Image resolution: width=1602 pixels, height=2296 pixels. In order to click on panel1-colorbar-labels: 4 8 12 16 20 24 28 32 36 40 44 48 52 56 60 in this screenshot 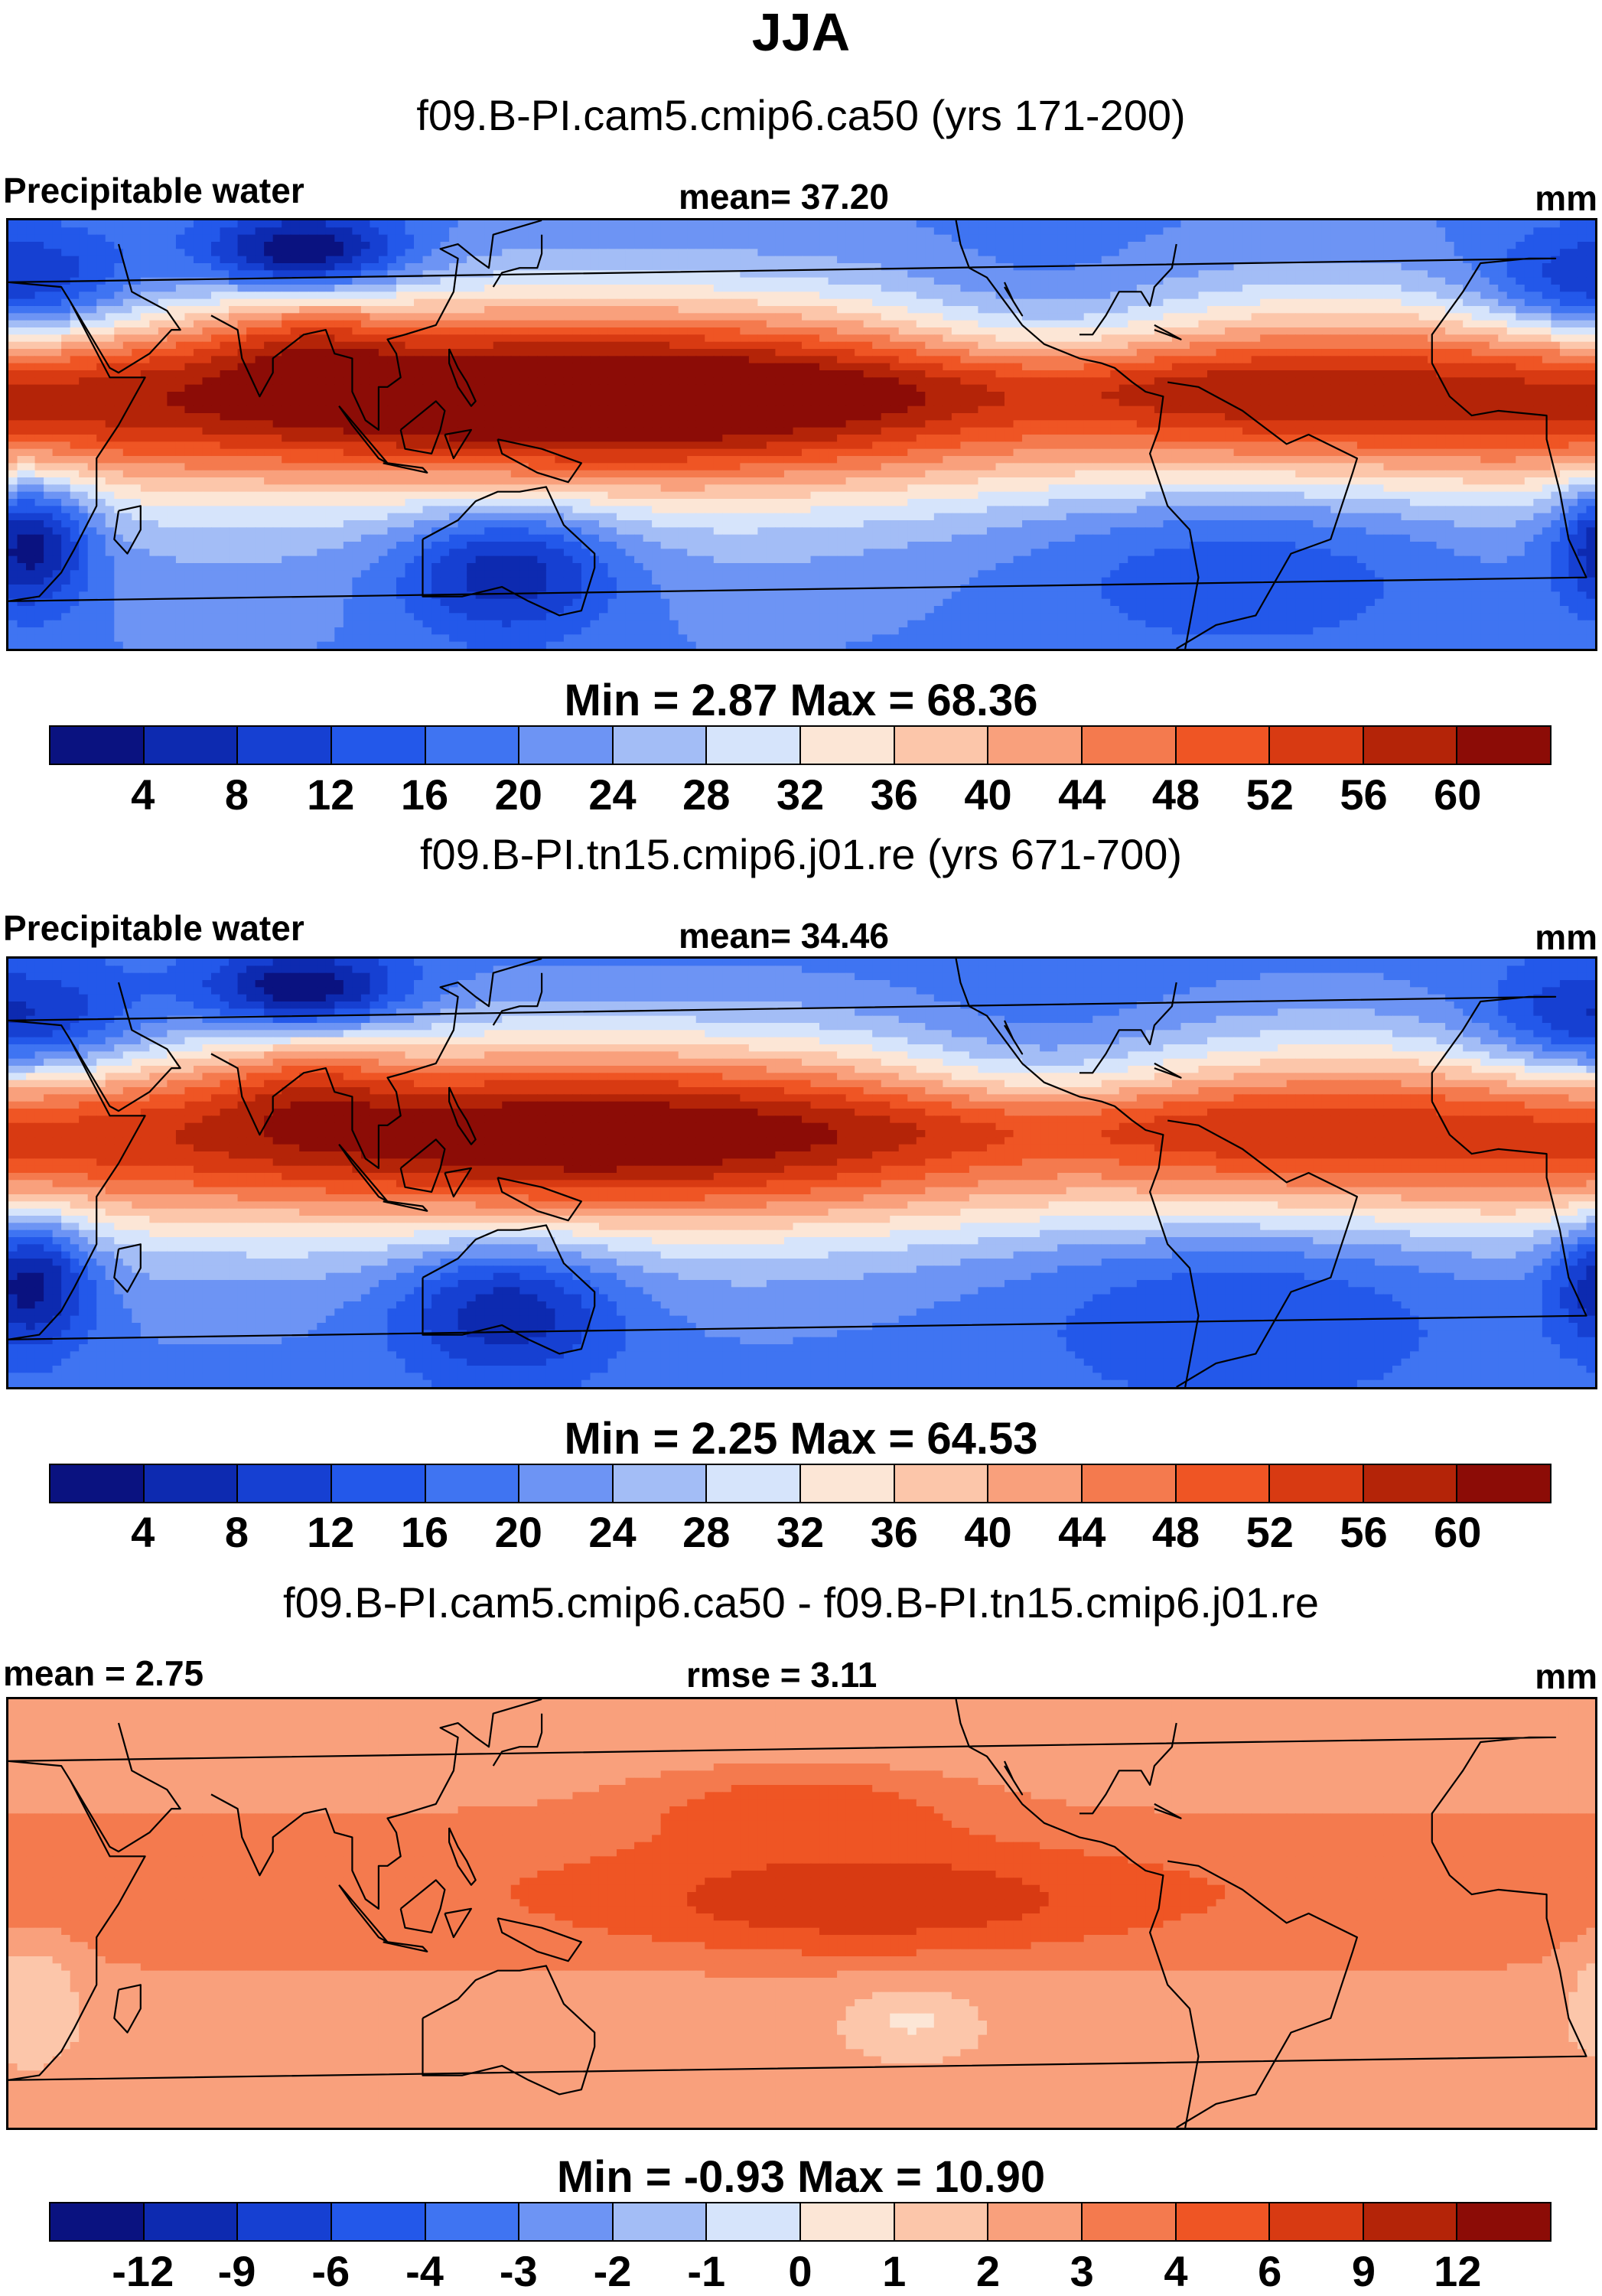, I will do `click(801, 794)`.